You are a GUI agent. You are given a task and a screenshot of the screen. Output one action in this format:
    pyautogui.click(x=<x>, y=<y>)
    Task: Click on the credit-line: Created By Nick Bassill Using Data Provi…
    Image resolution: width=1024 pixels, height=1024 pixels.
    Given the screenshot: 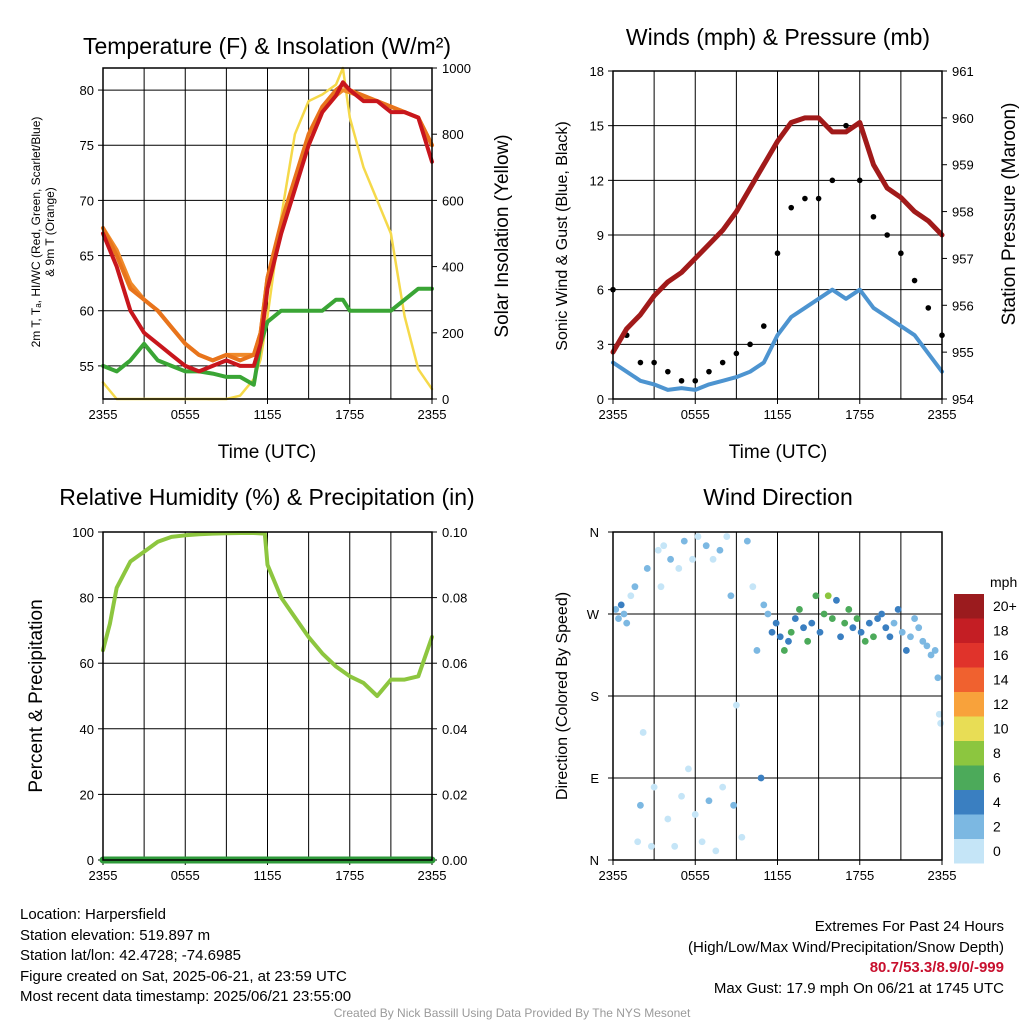 What is the action you would take?
    pyautogui.click(x=512, y=1013)
    